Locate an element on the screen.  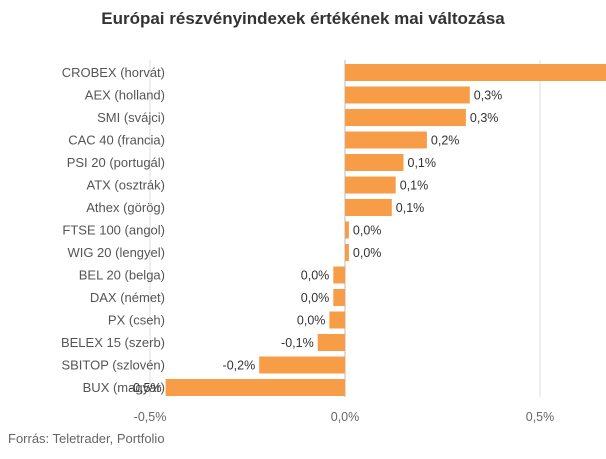
category-label: PX (cseh) is located at coordinates (136, 320).